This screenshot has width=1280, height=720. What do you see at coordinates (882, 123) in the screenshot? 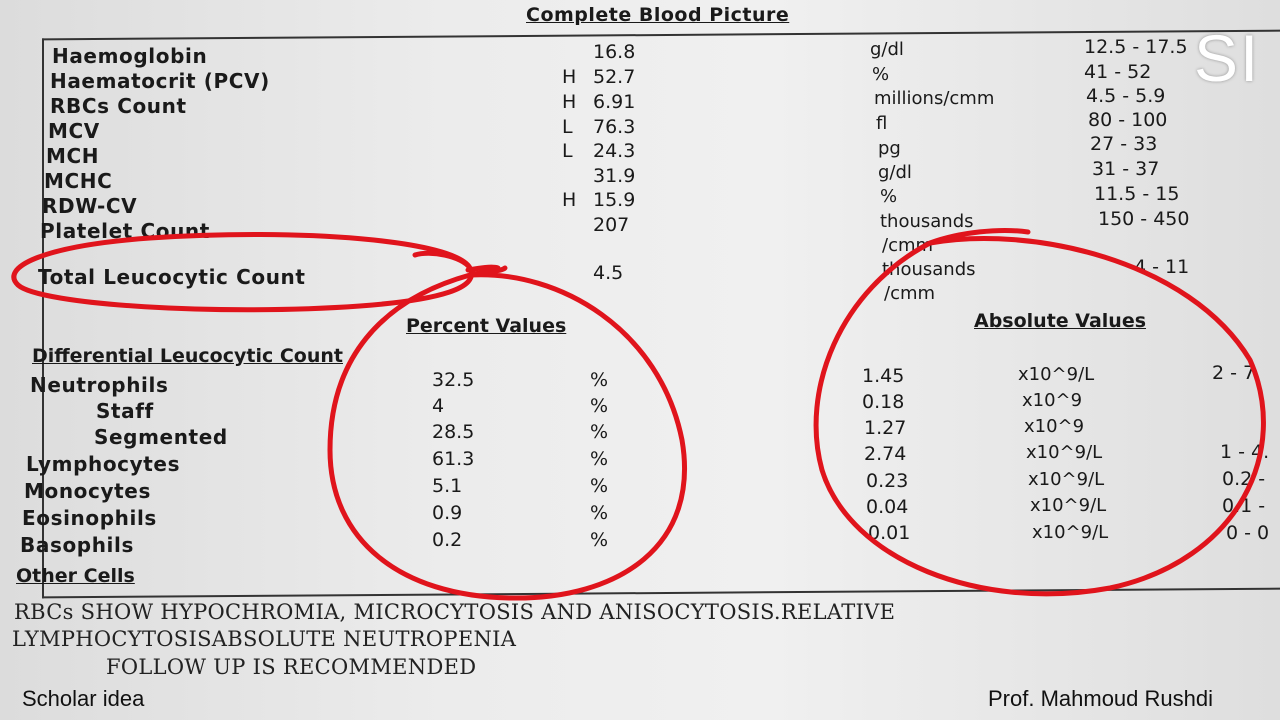
I see `cbc-unit: fl` at bounding box center [882, 123].